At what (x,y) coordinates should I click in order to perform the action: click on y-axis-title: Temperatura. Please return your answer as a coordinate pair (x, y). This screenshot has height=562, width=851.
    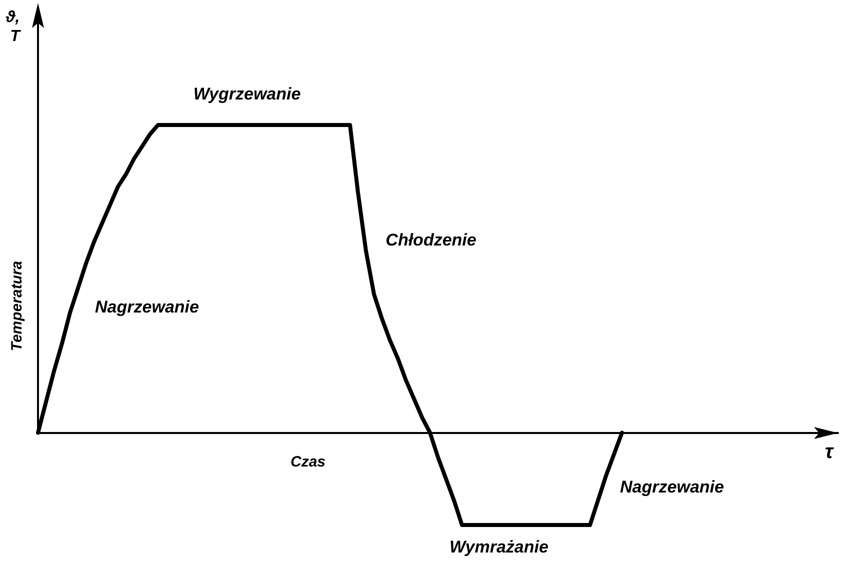
    Looking at the image, I should click on (17, 306).